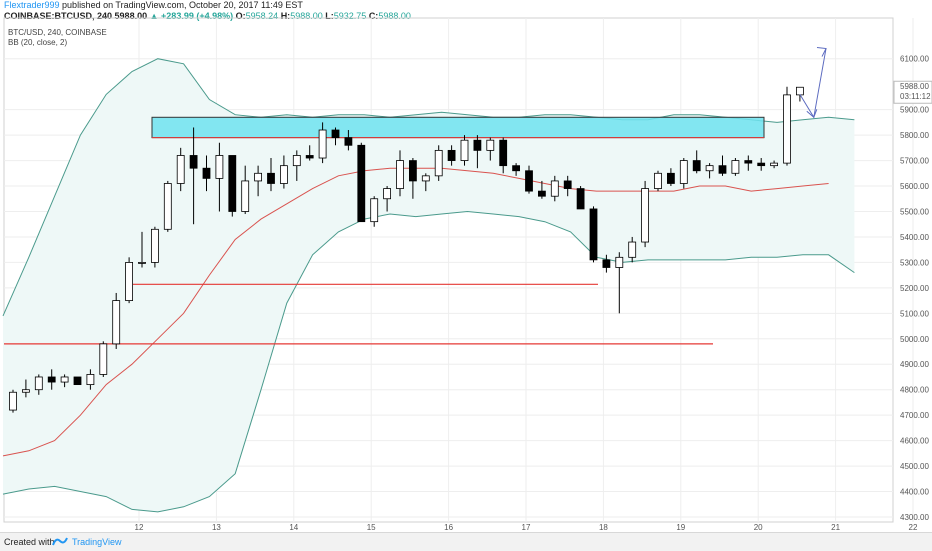 The width and height of the screenshot is (932, 551). What do you see at coordinates (29, 542) in the screenshot?
I see `created-with-label: Created with` at bounding box center [29, 542].